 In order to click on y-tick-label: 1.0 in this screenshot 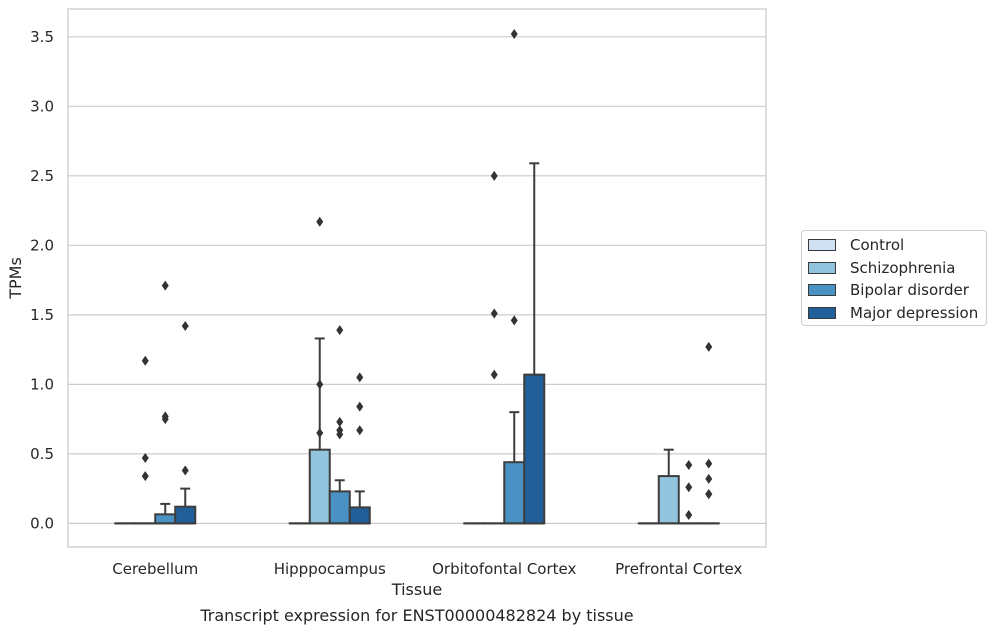, I will do `click(42, 384)`.